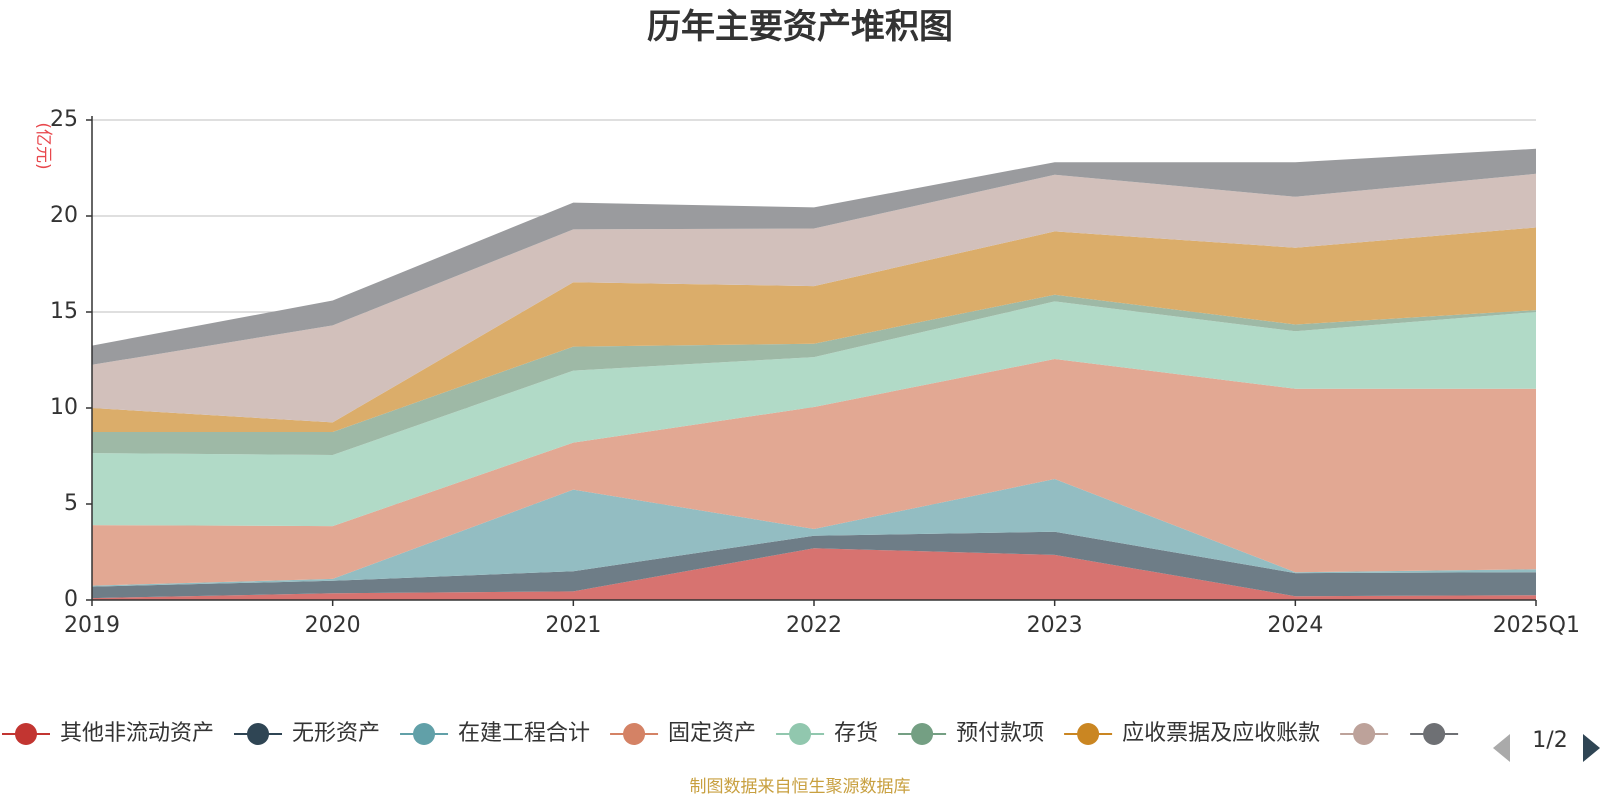  What do you see at coordinates (43, 145) in the screenshot?
I see `y-unit-label: (亿元)` at bounding box center [43, 145].